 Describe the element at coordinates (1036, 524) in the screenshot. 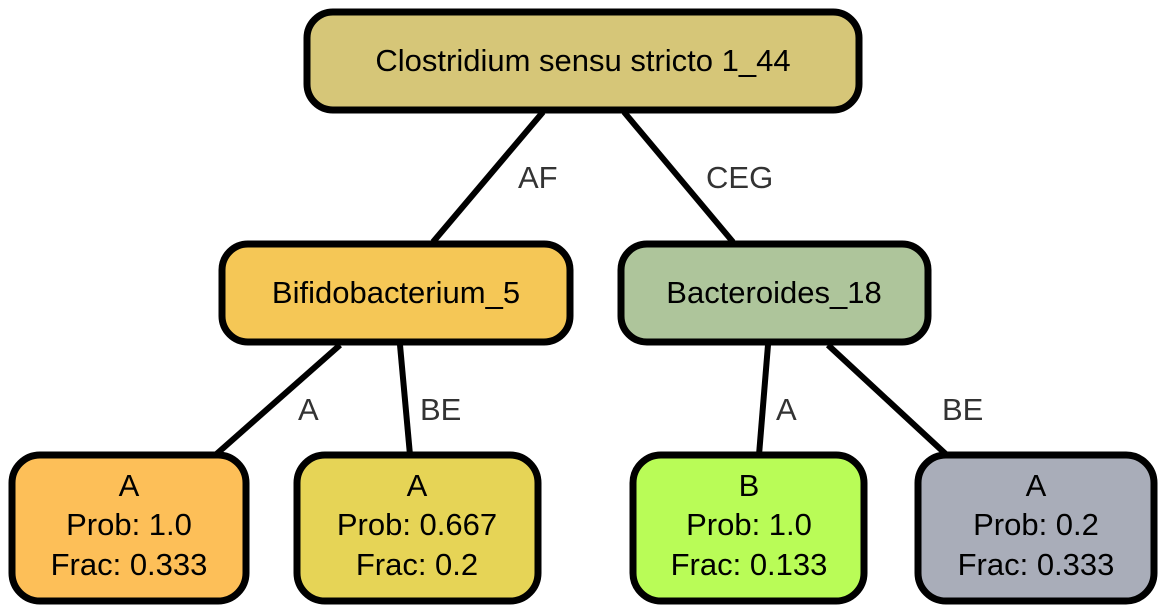

I see `leaf-node-4-prob: Prob: 0.2` at that location.